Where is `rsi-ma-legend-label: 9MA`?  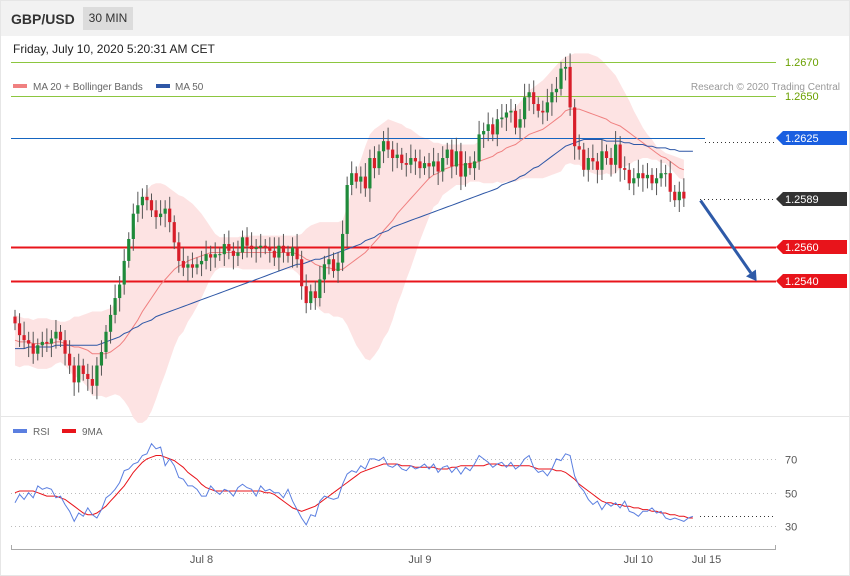
rsi-ma-legend-label: 9MA is located at coordinates (92, 432).